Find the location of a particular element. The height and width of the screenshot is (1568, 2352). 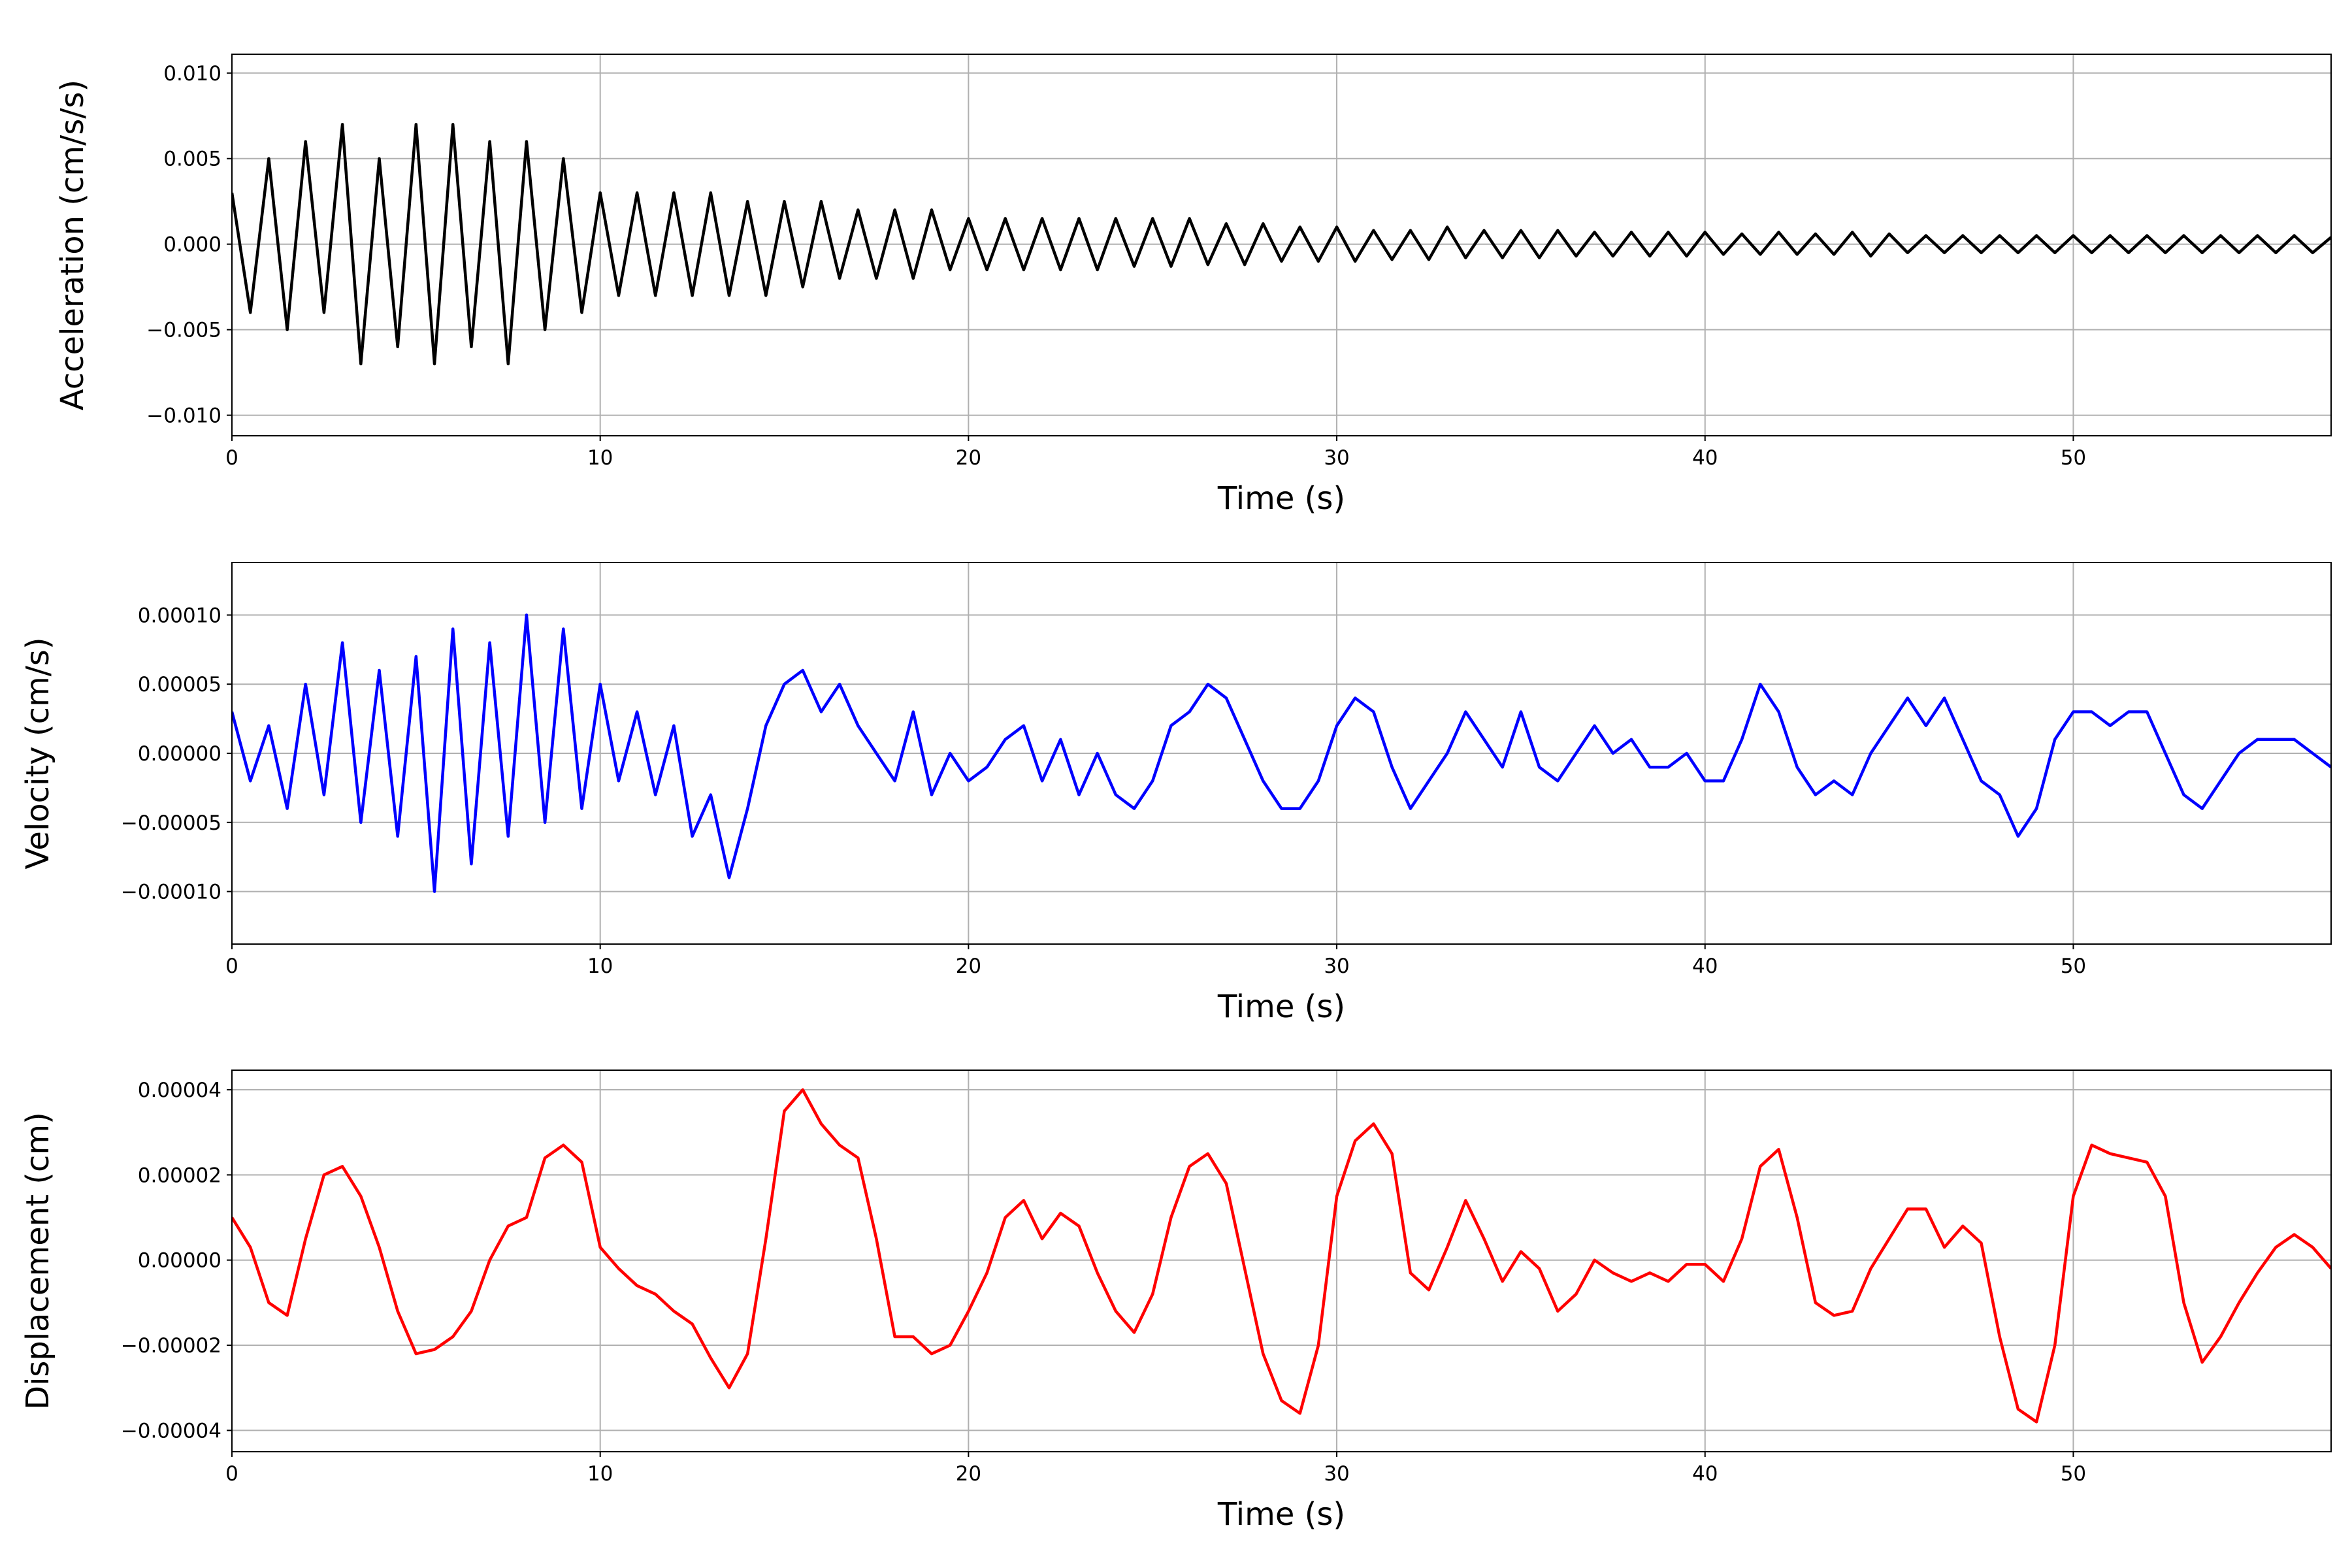

y-tick-label: −0.00005 is located at coordinates (171, 823).